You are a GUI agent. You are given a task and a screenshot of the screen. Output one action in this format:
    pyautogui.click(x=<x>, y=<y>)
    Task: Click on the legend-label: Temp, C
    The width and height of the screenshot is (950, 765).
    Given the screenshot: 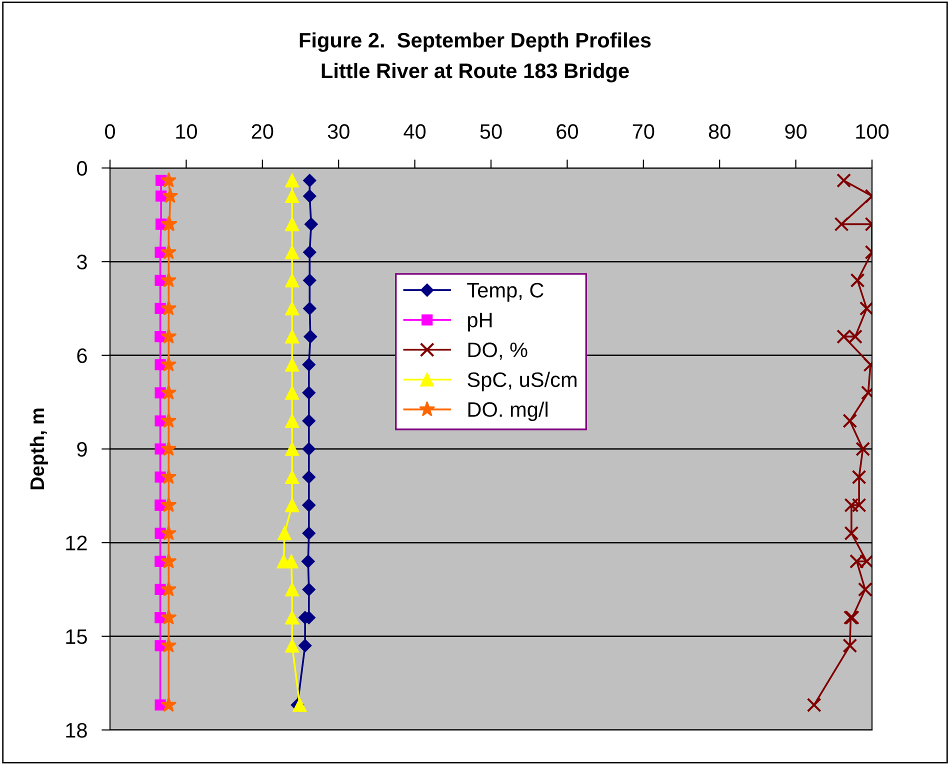 What is the action you would take?
    pyautogui.click(x=505, y=292)
    